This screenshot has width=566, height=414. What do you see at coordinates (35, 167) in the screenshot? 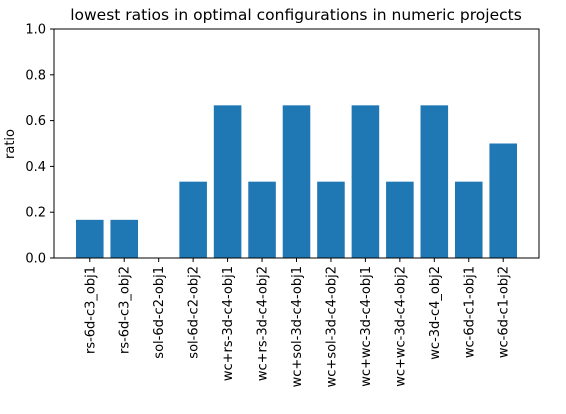
I see `y-tick-label: 0.4` at bounding box center [35, 167].